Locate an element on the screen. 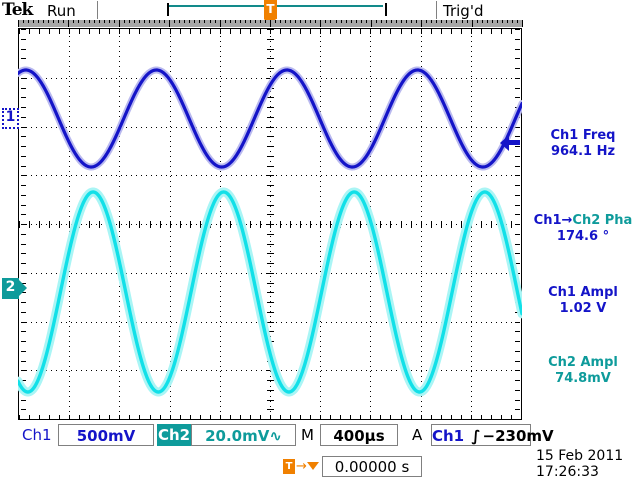  trigger-position-value: 0.00000 s is located at coordinates (372, 466).